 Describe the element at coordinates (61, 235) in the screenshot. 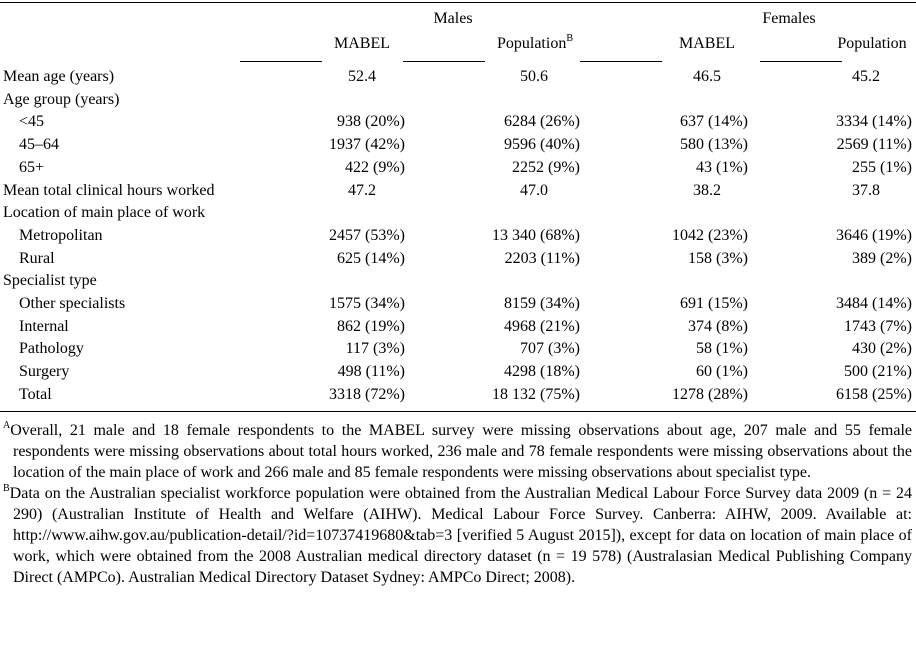

I see `row-label: Metropolitan` at that location.